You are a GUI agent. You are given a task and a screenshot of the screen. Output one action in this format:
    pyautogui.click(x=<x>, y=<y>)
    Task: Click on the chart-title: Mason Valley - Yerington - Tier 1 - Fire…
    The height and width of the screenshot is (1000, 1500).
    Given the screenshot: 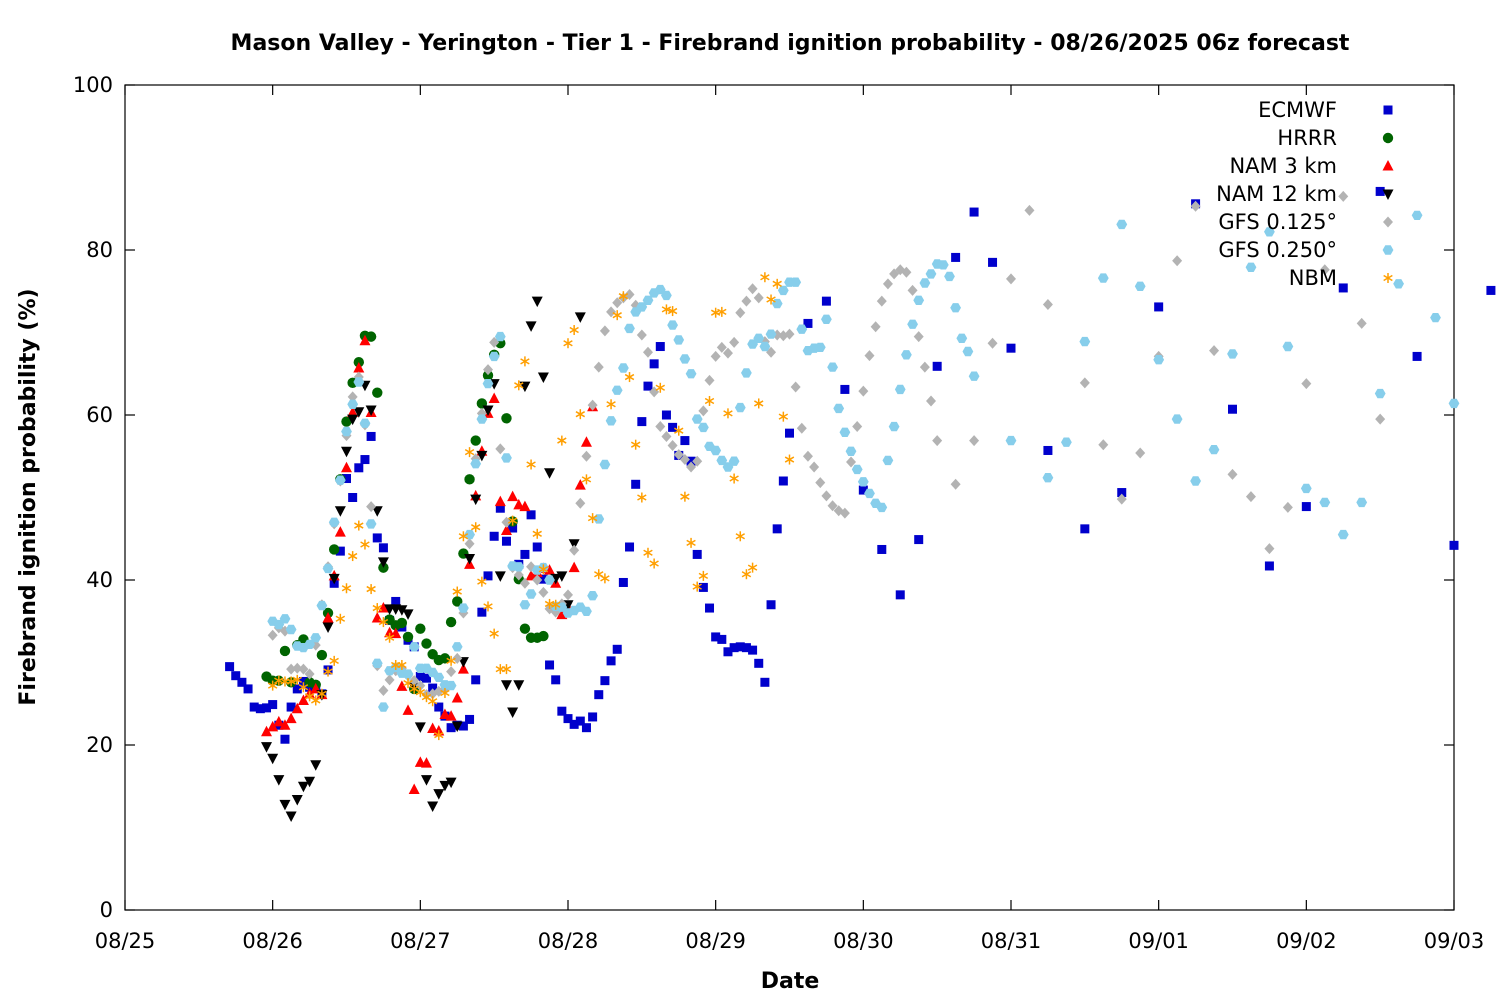 What is the action you would take?
    pyautogui.click(x=790, y=43)
    